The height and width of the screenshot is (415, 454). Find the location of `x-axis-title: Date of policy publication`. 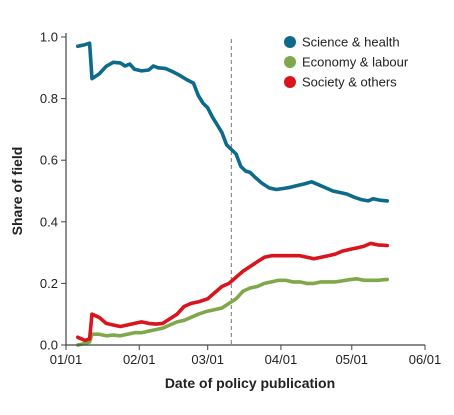

x-axis-title: Date of policy publication is located at coordinates (250, 383).